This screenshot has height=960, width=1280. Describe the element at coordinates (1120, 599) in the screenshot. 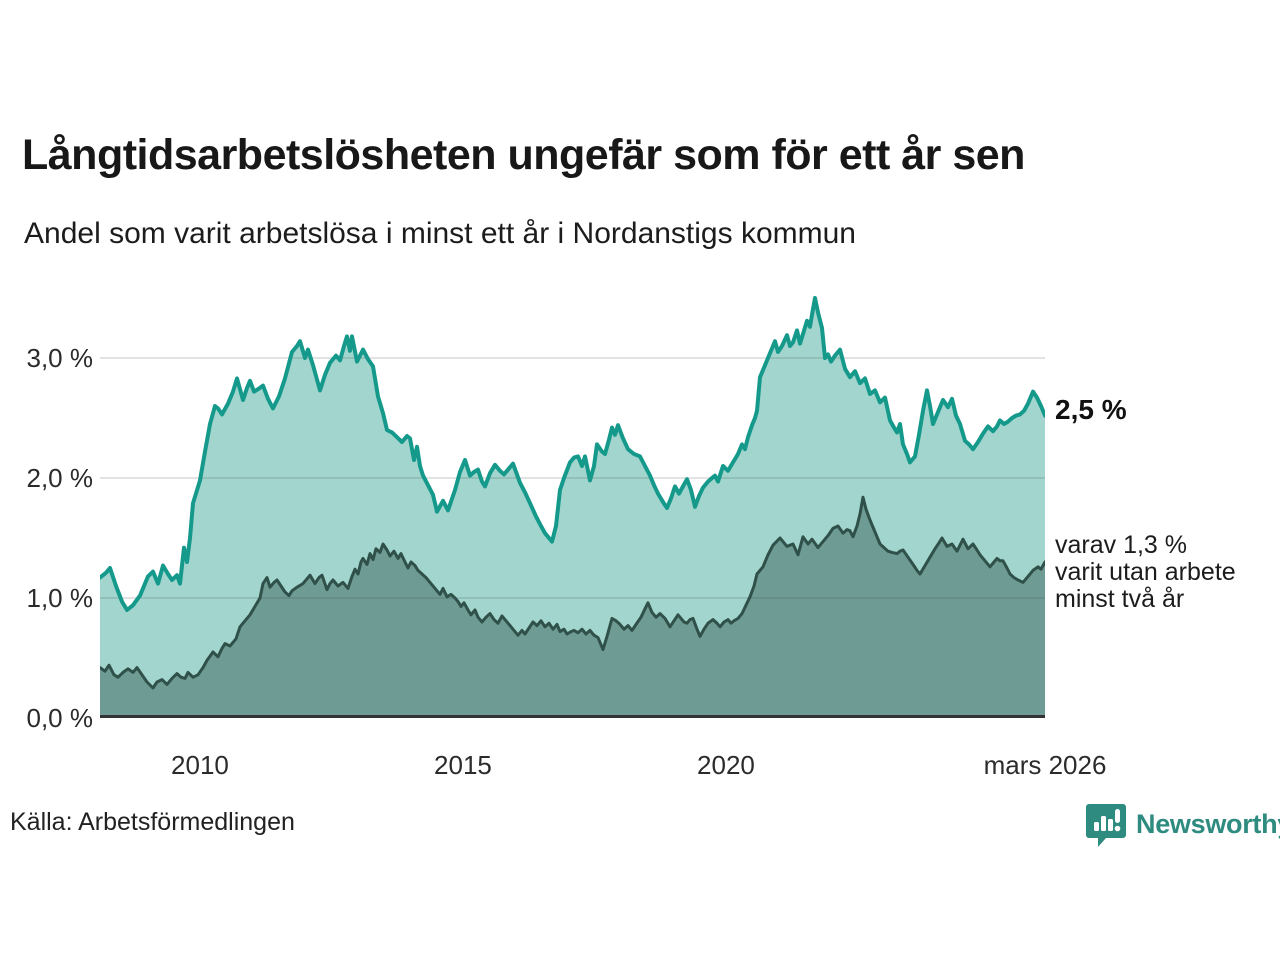

I see `annotation-line: minst två år` at that location.